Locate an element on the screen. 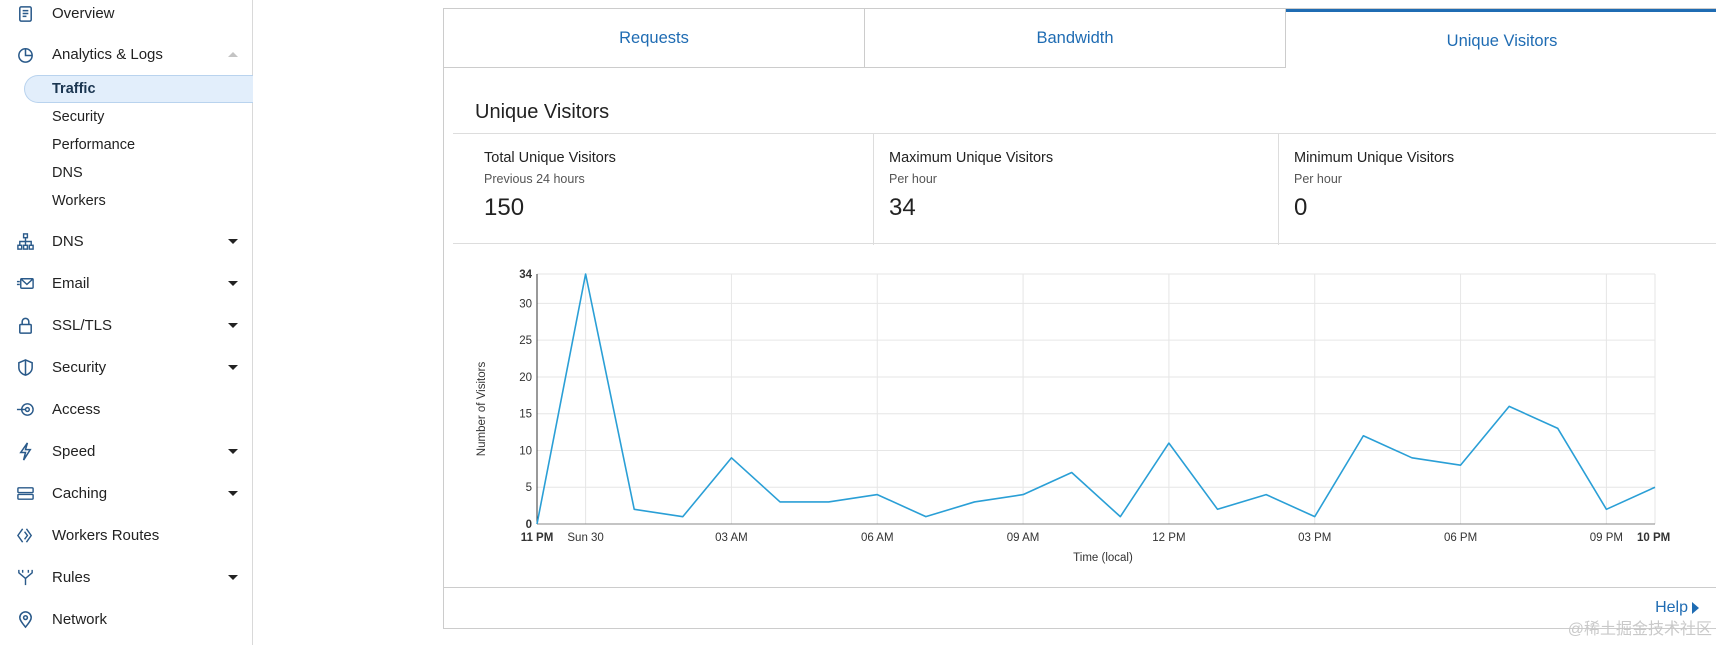 The image size is (1716, 645). bolt-icon is located at coordinates (25, 451).